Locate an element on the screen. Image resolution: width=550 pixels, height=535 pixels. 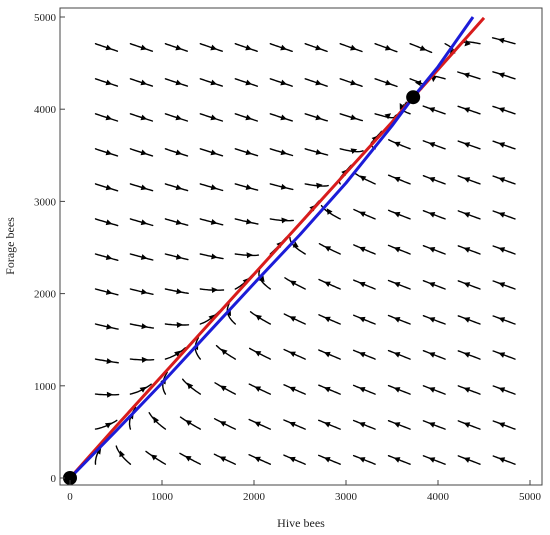
x-axis-label: Hive bees is located at coordinates (301, 523).